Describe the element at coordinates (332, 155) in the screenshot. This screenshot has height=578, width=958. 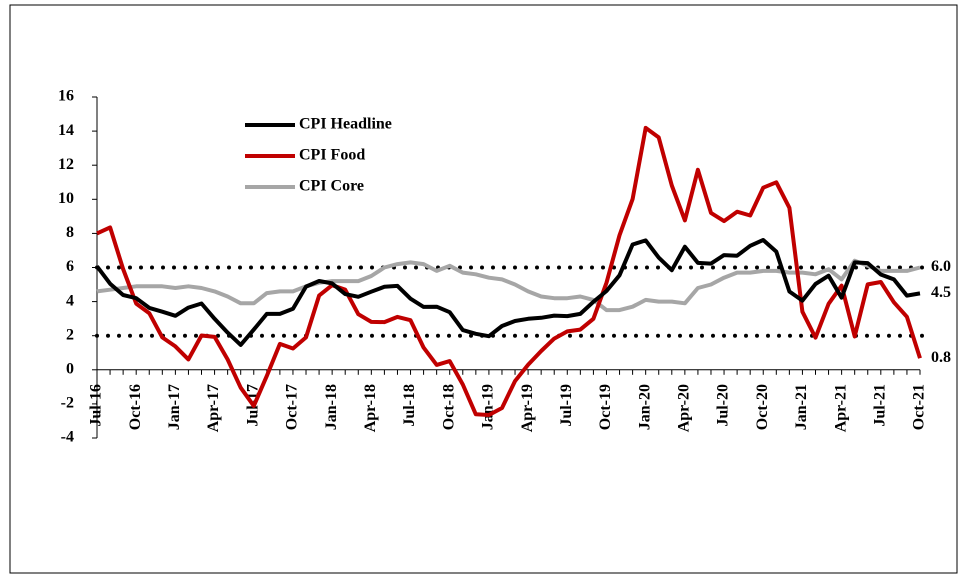
I see `legend-label: CPI Food` at that location.